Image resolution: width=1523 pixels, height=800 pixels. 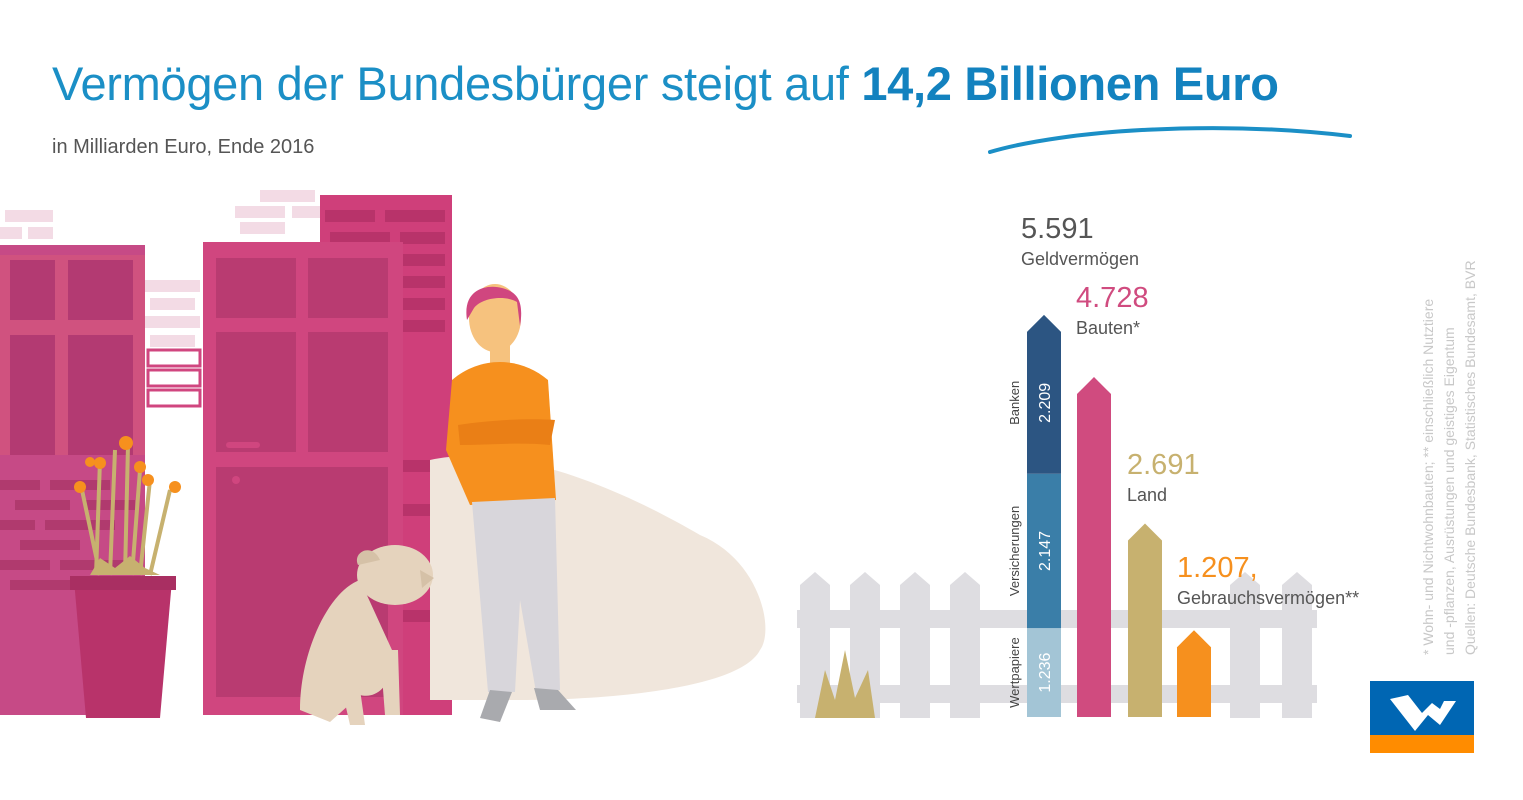 What do you see at coordinates (71, 357) in the screenshot?
I see `left-window` at bounding box center [71, 357].